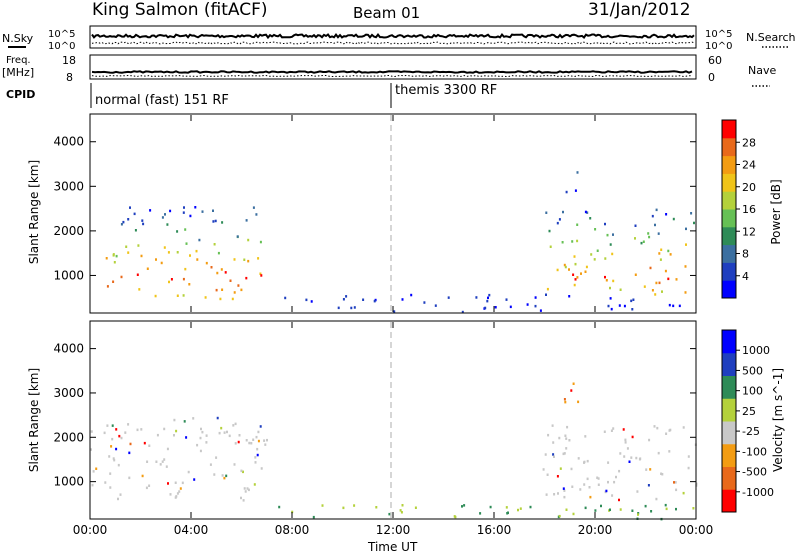 This screenshot has height=554, width=800. Describe the element at coordinates (778, 420) in the screenshot. I see `velocity-colorbar-label: Velocity [m s^-1]` at that location.